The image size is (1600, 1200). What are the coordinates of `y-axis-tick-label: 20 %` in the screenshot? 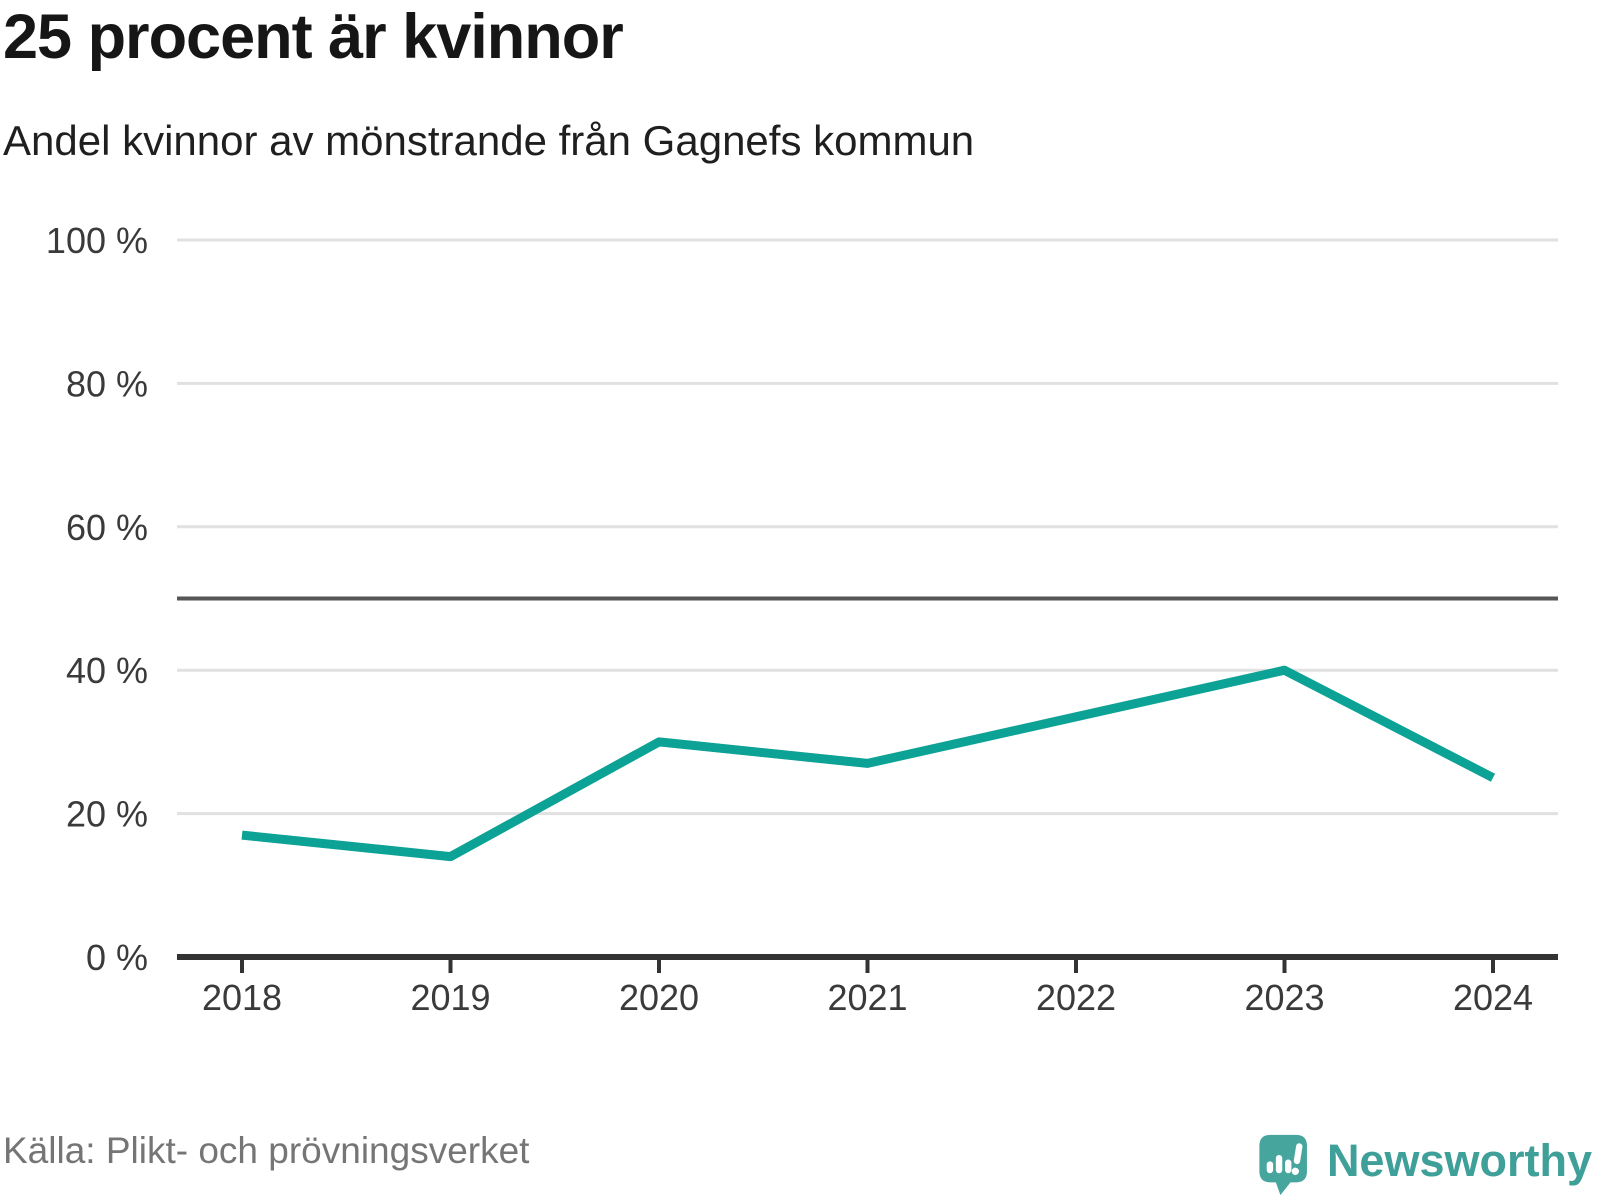 It's located at (107, 814).